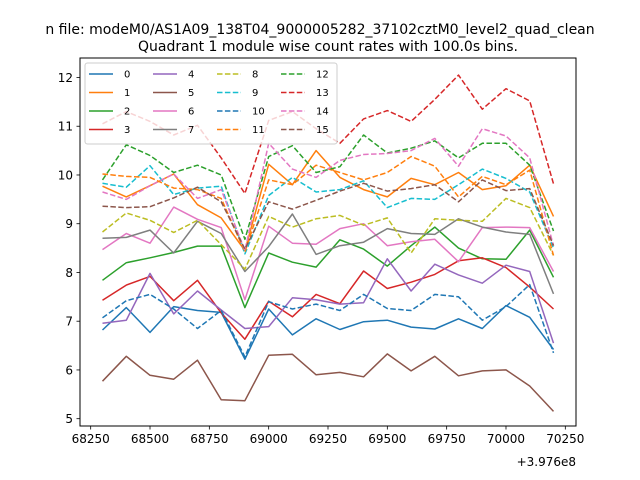 This screenshot has height=480, width=640. What do you see at coordinates (69, 419) in the screenshot?
I see `y-tick-label: 5` at bounding box center [69, 419].